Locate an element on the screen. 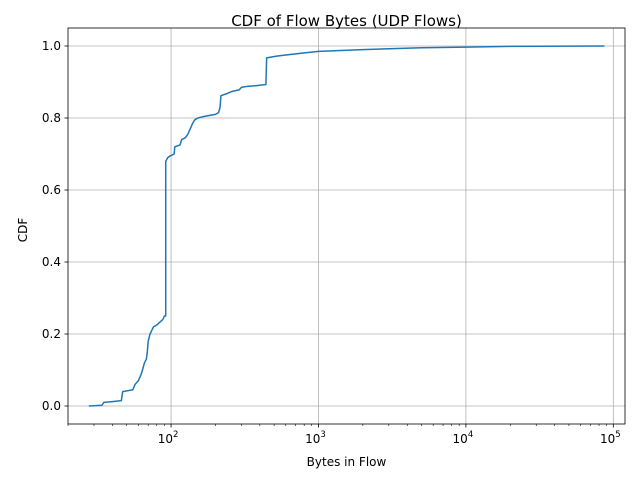  y-axis-label: CDF is located at coordinates (23, 230).